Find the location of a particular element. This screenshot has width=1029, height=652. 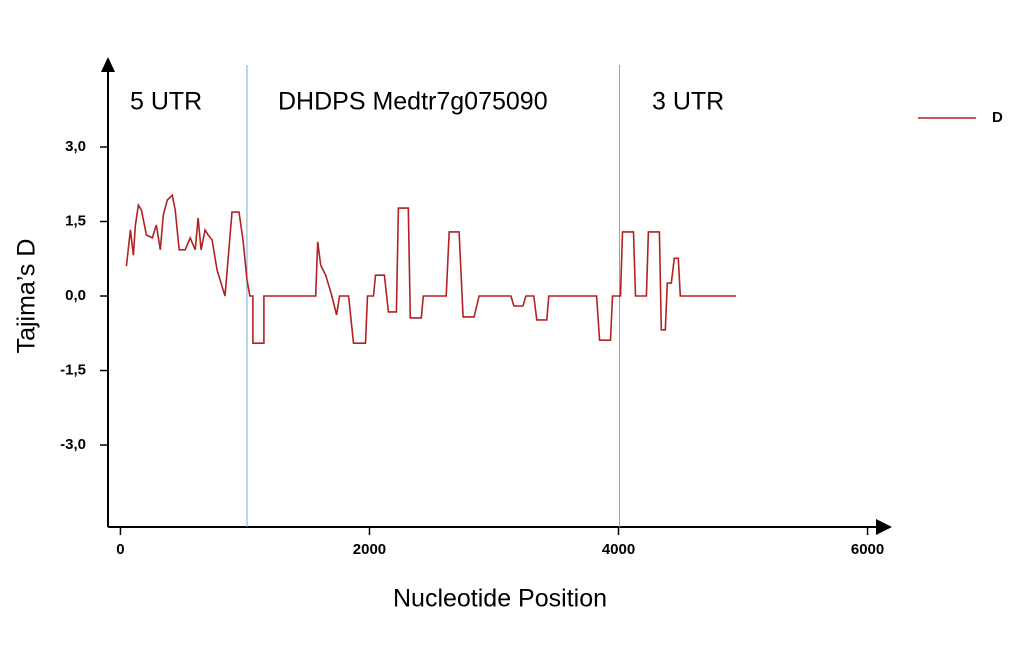

x-tick-label: 6000 is located at coordinates (867, 549).